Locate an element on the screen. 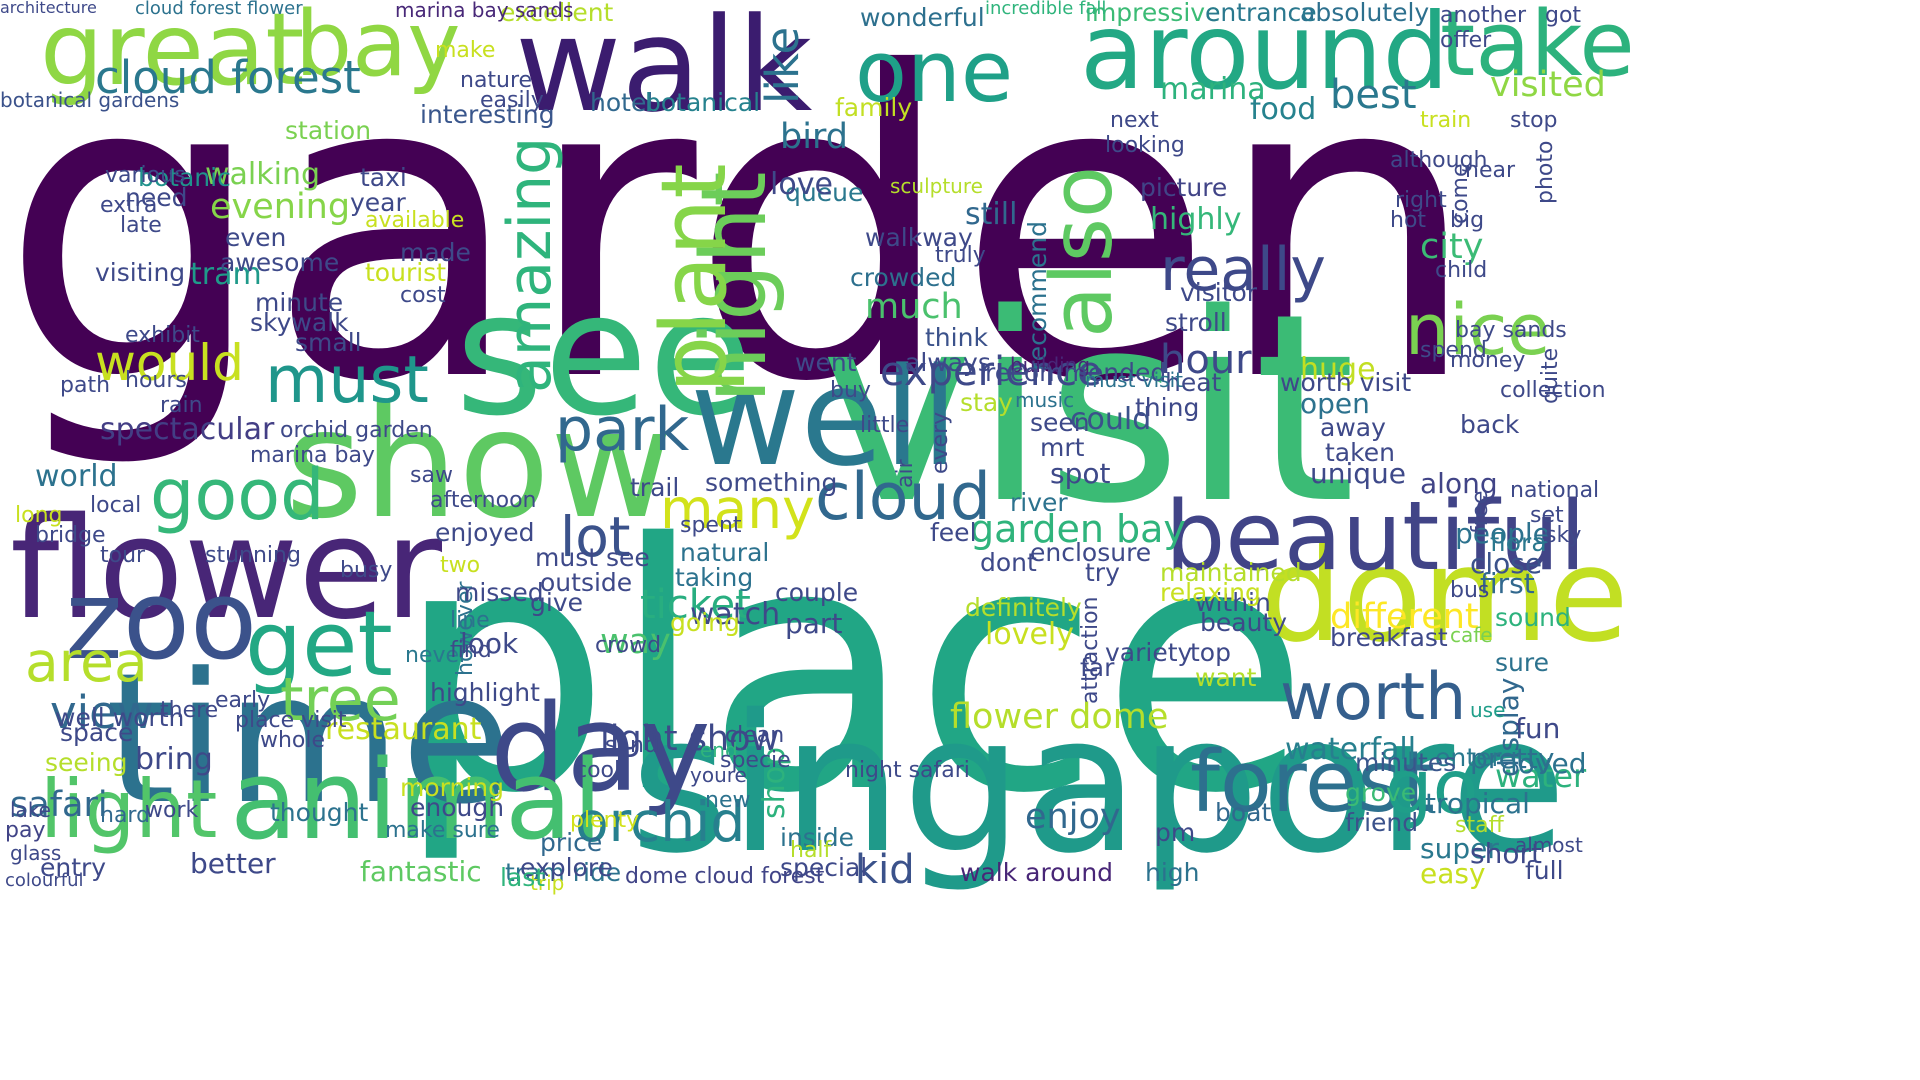  word-cloud-word: going is located at coordinates (705, 622).